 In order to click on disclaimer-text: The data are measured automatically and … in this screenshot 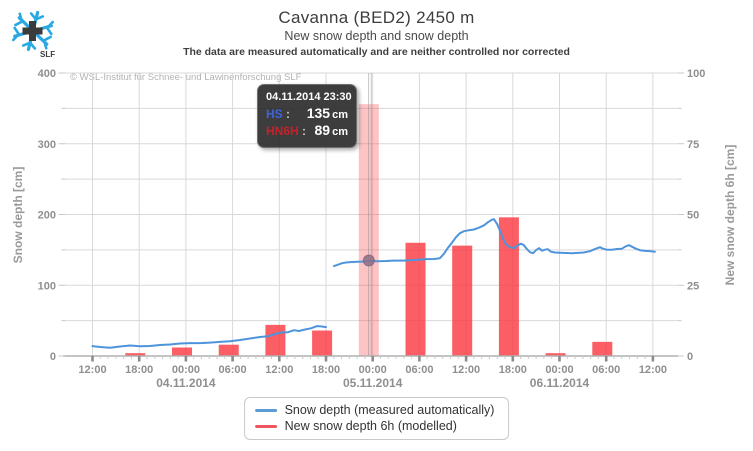, I will do `click(376, 52)`.